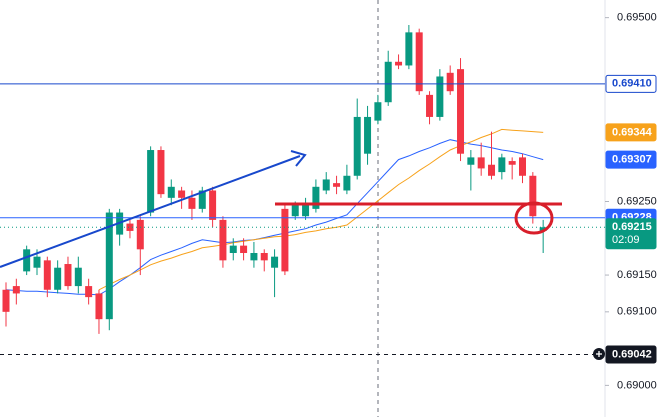 The width and height of the screenshot is (660, 417). Describe the element at coordinates (637, 385) in the screenshot. I see `y-tick-label: 0.69000` at that location.